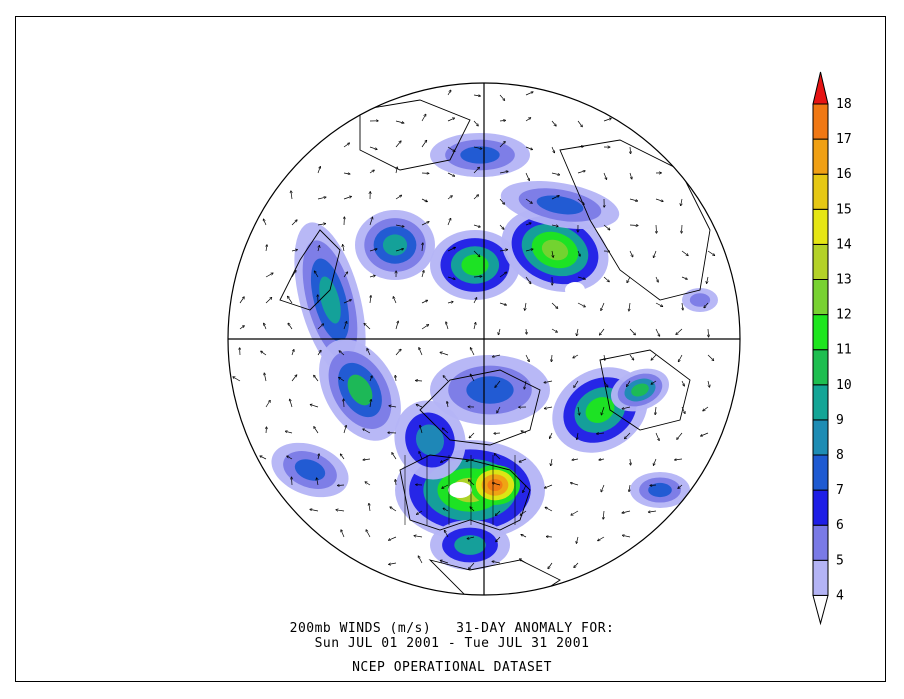  Describe the element at coordinates (844, 350) in the screenshot. I see `colorbar-tick-label: 11` at that location.